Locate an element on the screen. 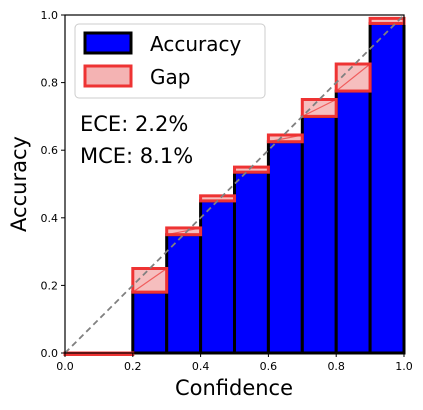  ece-annotation: ECE: 2.2% is located at coordinates (134, 124).